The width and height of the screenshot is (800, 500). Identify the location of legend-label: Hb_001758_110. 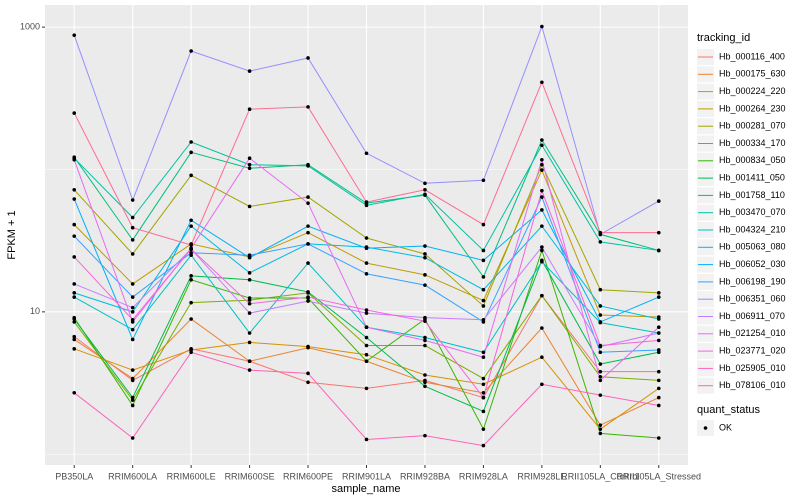
(752, 195).